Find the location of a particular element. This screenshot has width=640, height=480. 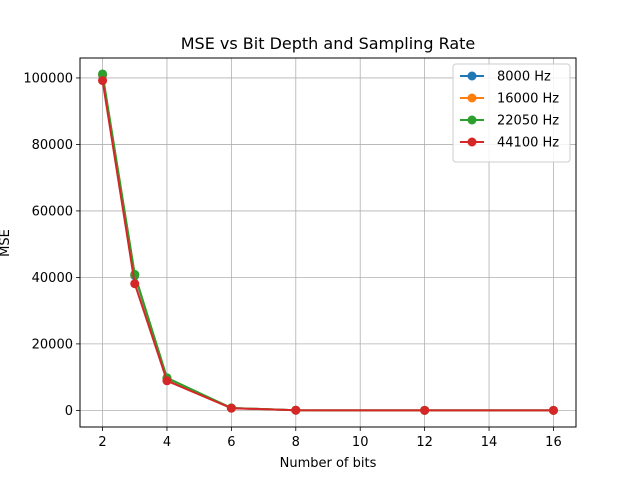

x-tick-label: 12 is located at coordinates (424, 442).